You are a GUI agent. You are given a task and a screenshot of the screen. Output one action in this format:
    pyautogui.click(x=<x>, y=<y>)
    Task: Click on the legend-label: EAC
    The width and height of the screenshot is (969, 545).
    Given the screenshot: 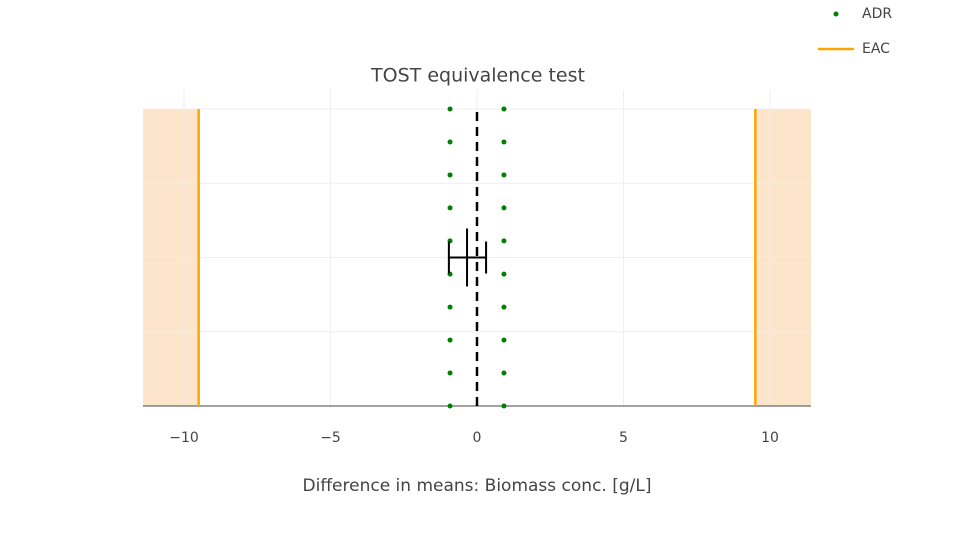 What is the action you would take?
    pyautogui.click(x=876, y=49)
    